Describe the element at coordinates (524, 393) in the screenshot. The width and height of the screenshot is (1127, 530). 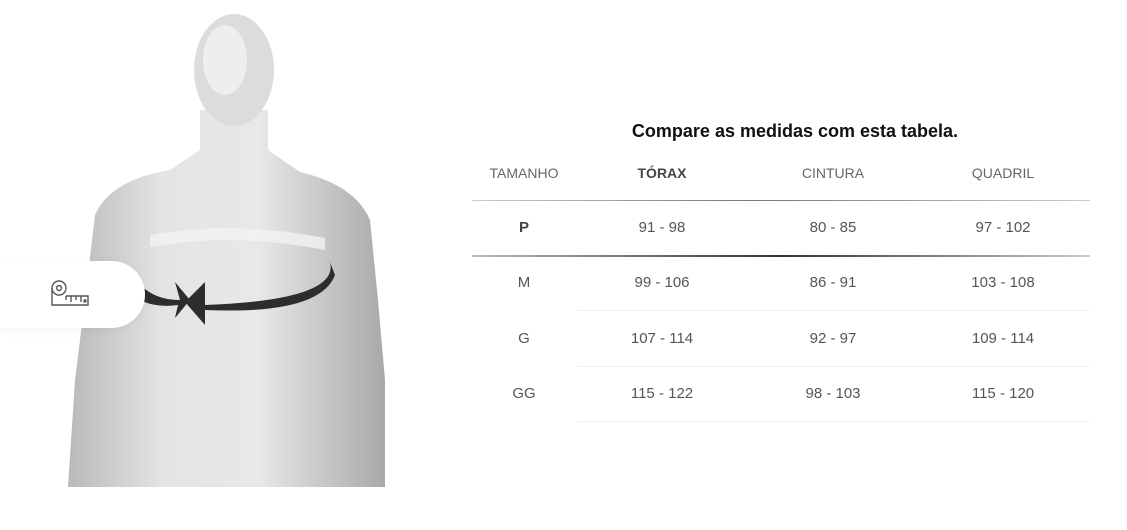
I see `size-label: GG` at that location.